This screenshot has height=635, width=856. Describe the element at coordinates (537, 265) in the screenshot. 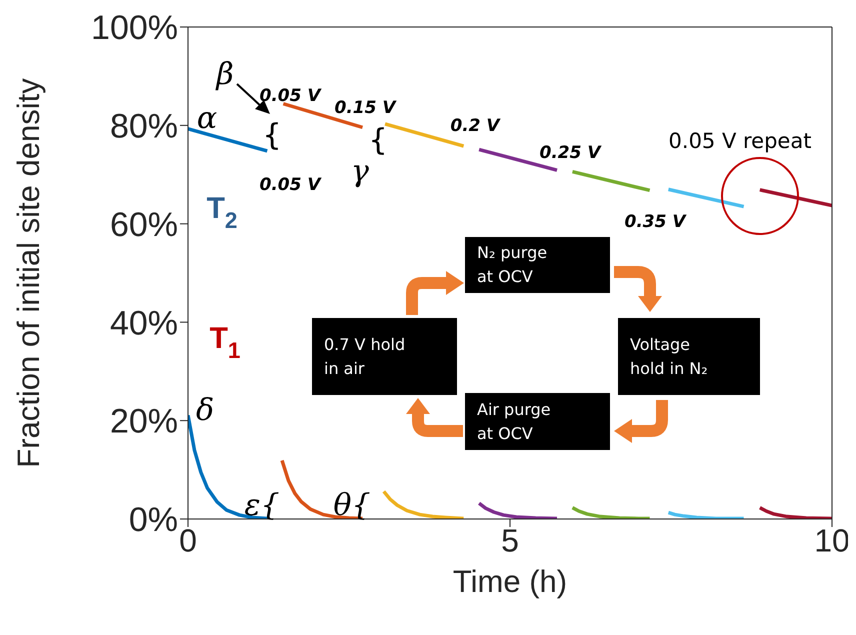

I see `text-box: N₂ purge at OCV` at that location.